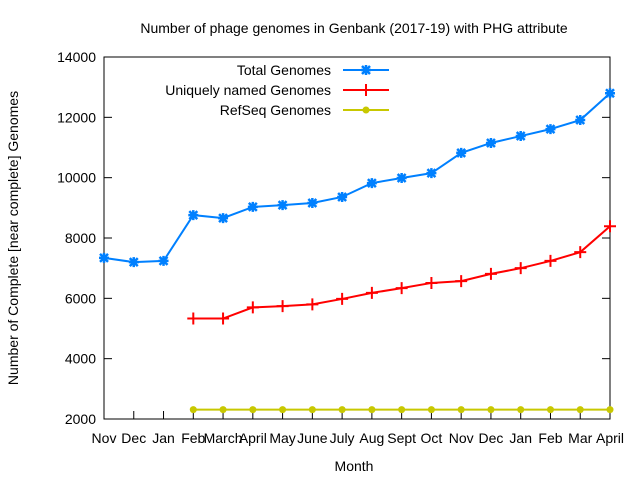 This screenshot has height=480, width=640. What do you see at coordinates (371, 438) in the screenshot?
I see `x-tick-label: Aug` at bounding box center [371, 438].